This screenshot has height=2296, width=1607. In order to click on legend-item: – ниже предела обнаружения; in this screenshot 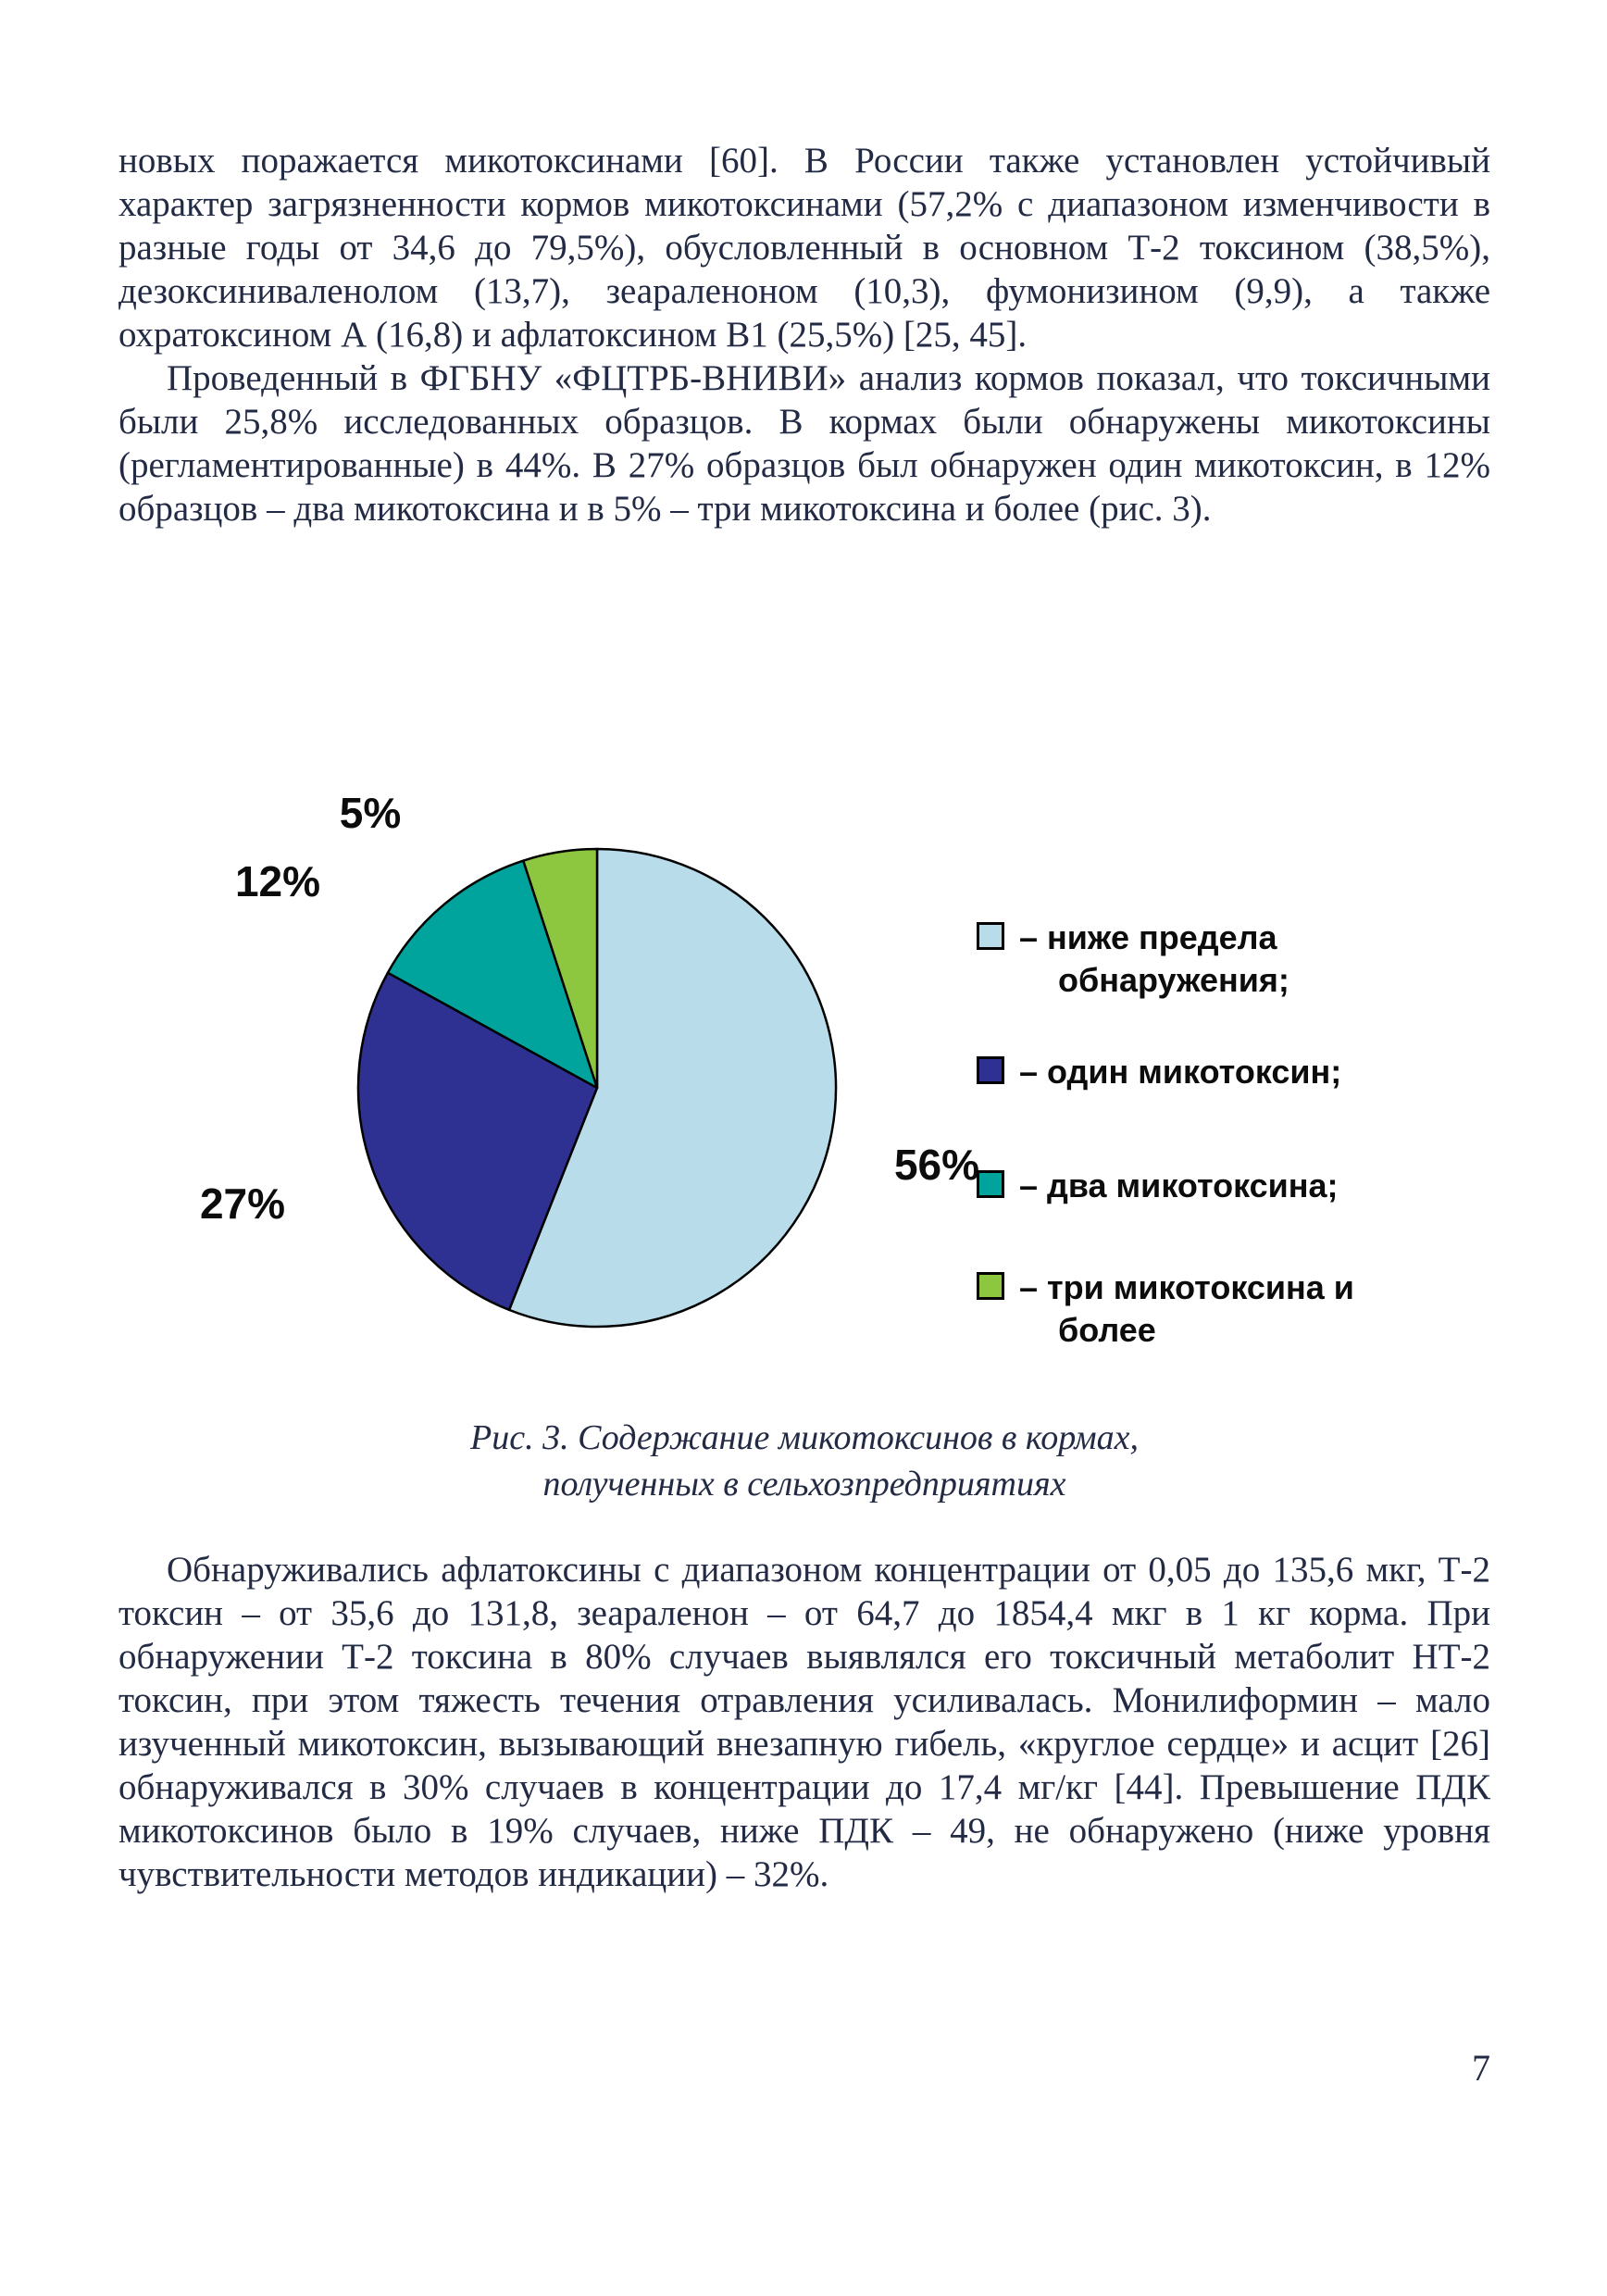, I will do `click(1199, 959)`.